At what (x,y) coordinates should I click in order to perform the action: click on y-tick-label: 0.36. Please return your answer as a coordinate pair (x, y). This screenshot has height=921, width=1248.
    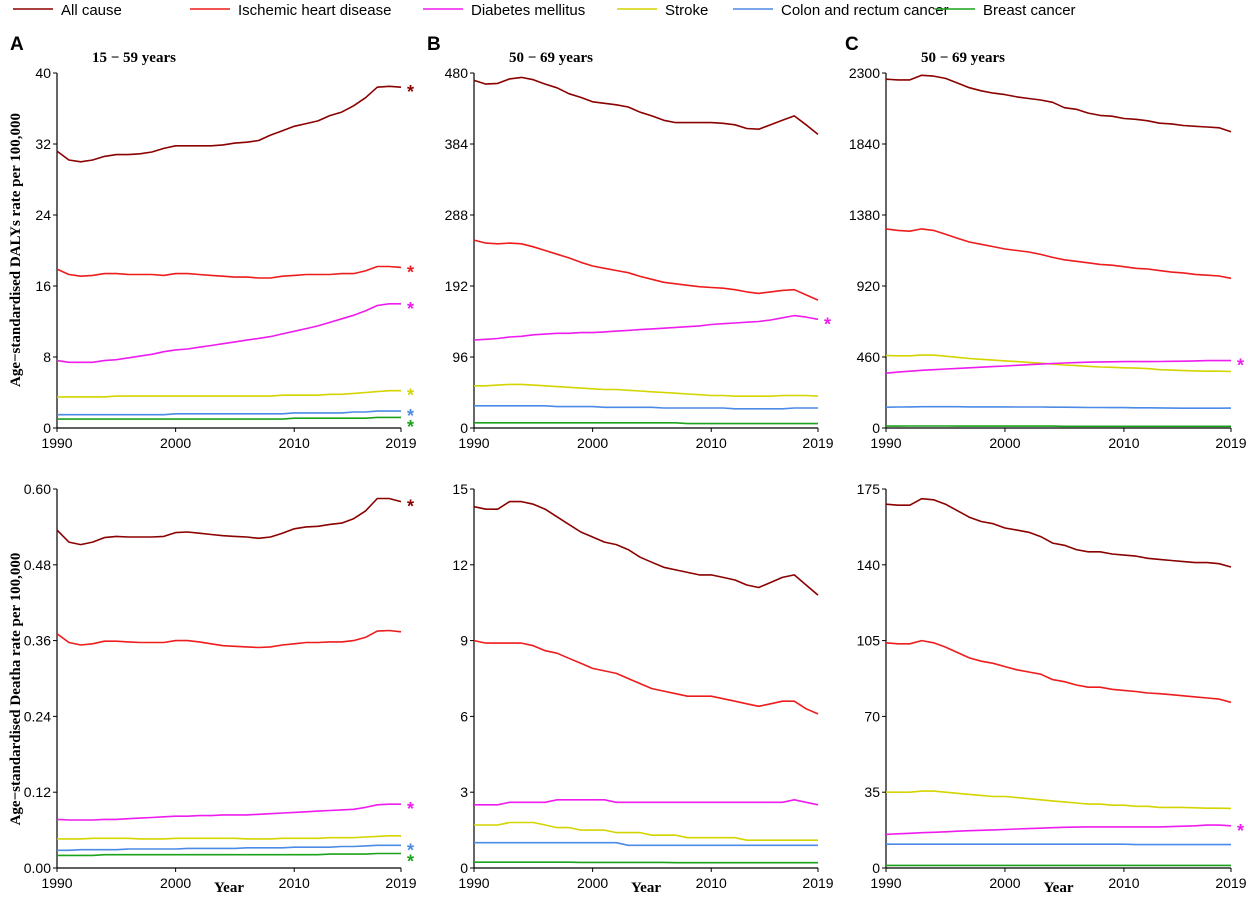
    Looking at the image, I should click on (37, 641).